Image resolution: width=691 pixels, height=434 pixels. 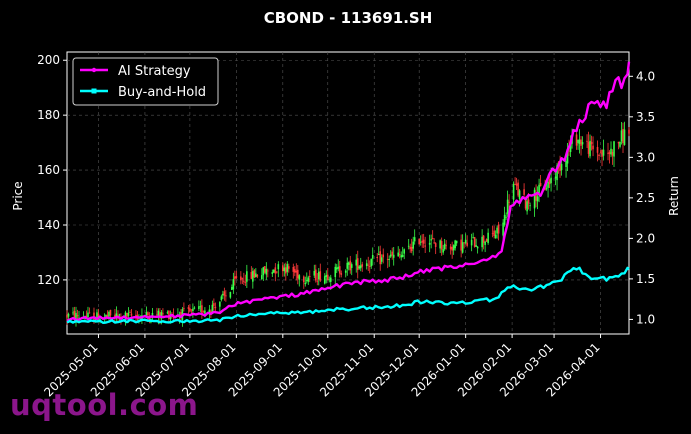 I want to click on chart-title: CBOND - 113691.SH, so click(x=348, y=18).